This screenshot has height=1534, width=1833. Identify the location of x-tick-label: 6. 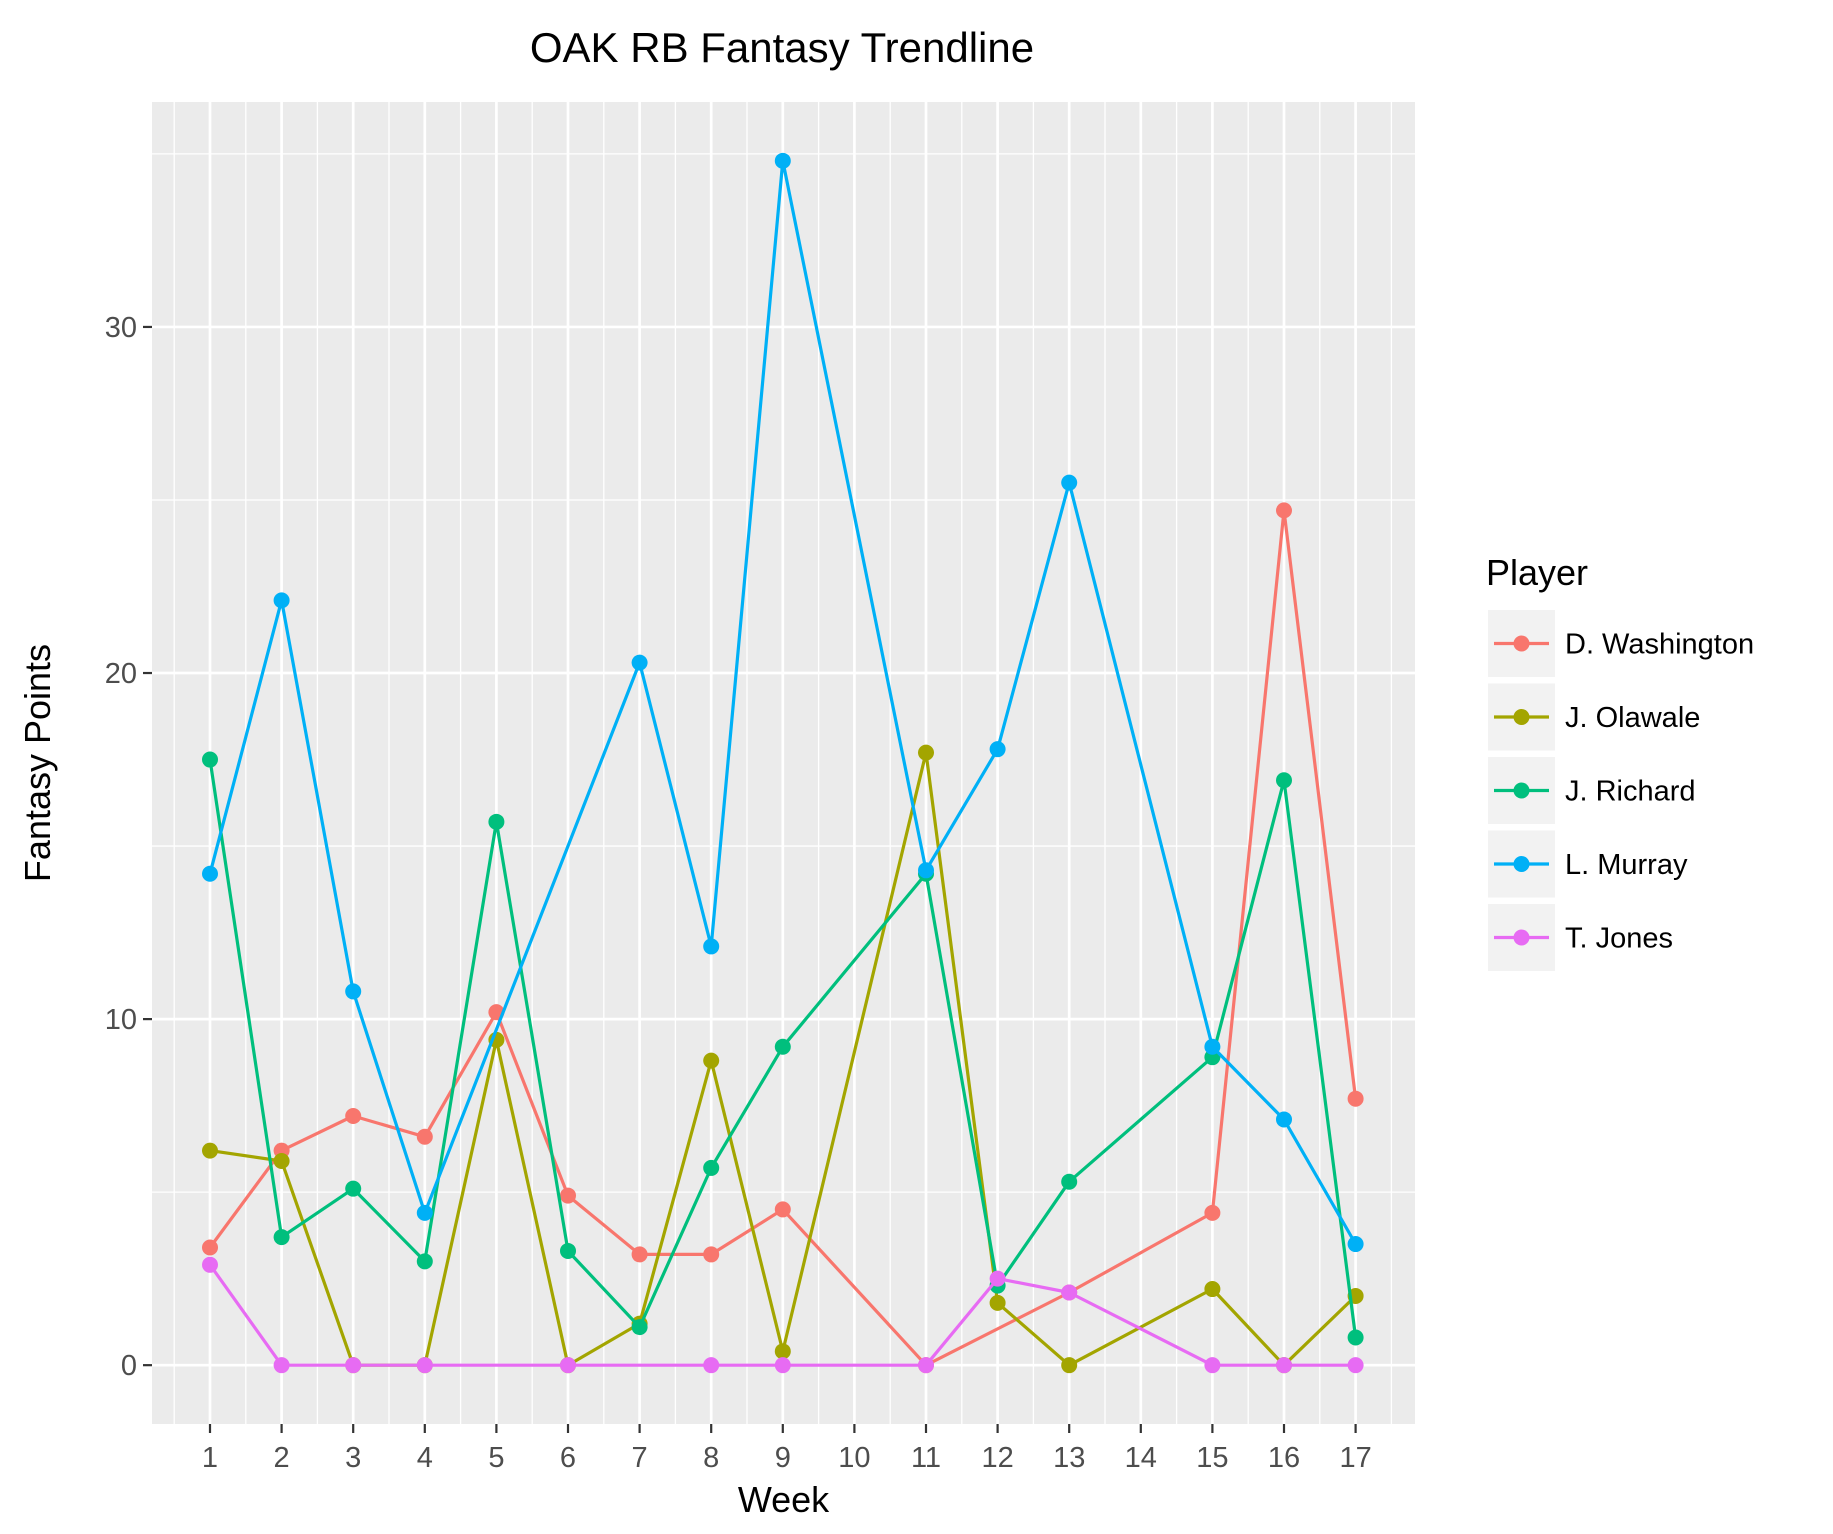
(568, 1458).